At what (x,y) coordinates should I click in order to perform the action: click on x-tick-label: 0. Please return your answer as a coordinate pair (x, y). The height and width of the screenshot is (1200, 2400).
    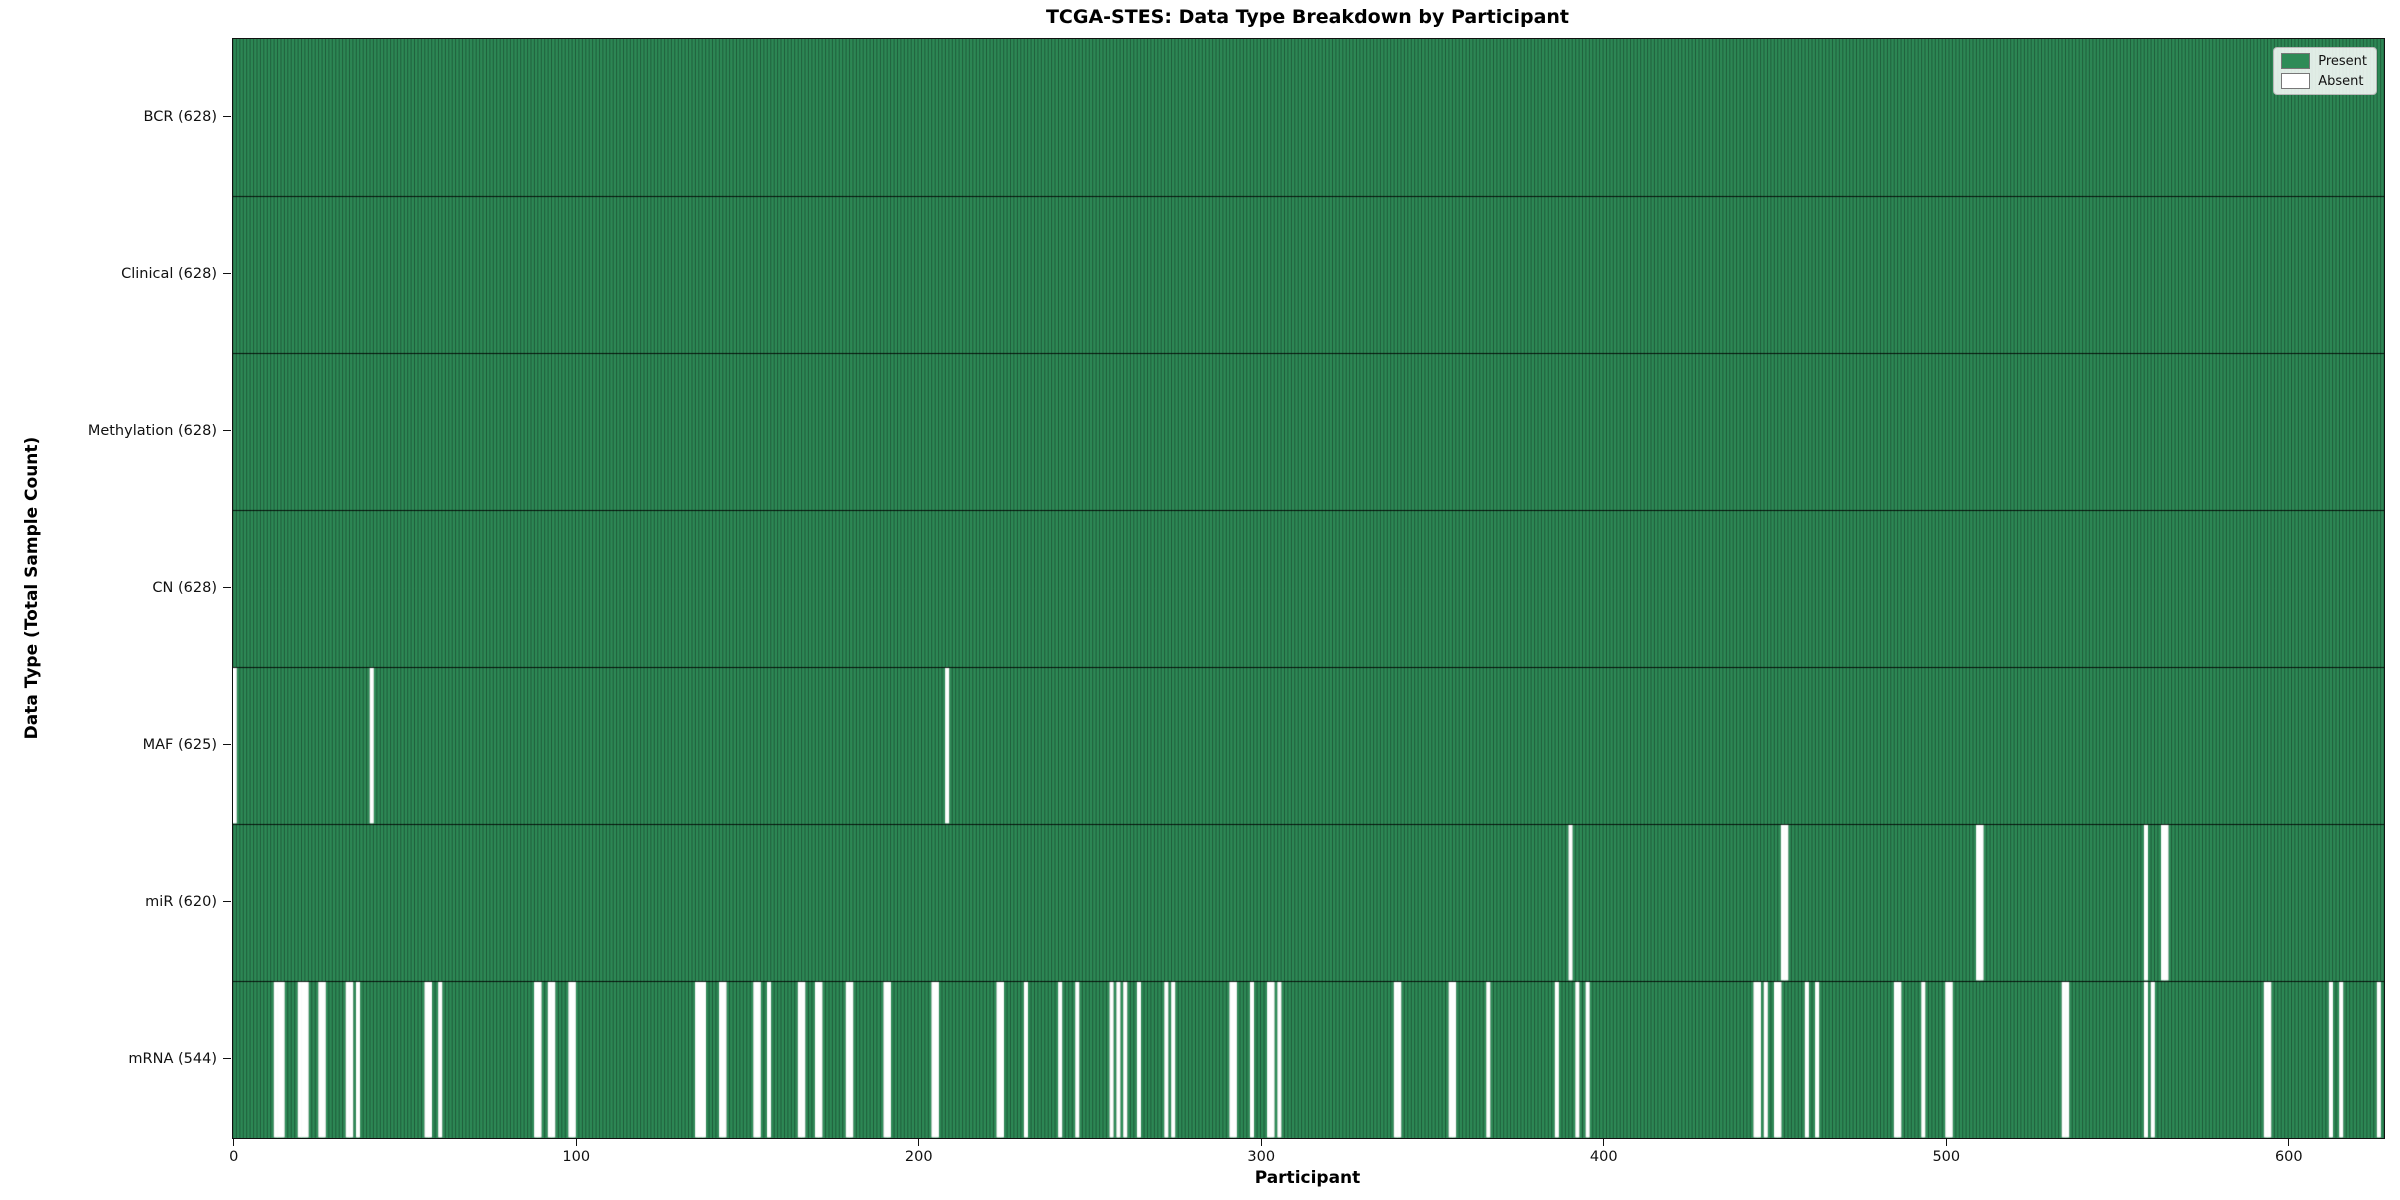
    Looking at the image, I should click on (234, 1157).